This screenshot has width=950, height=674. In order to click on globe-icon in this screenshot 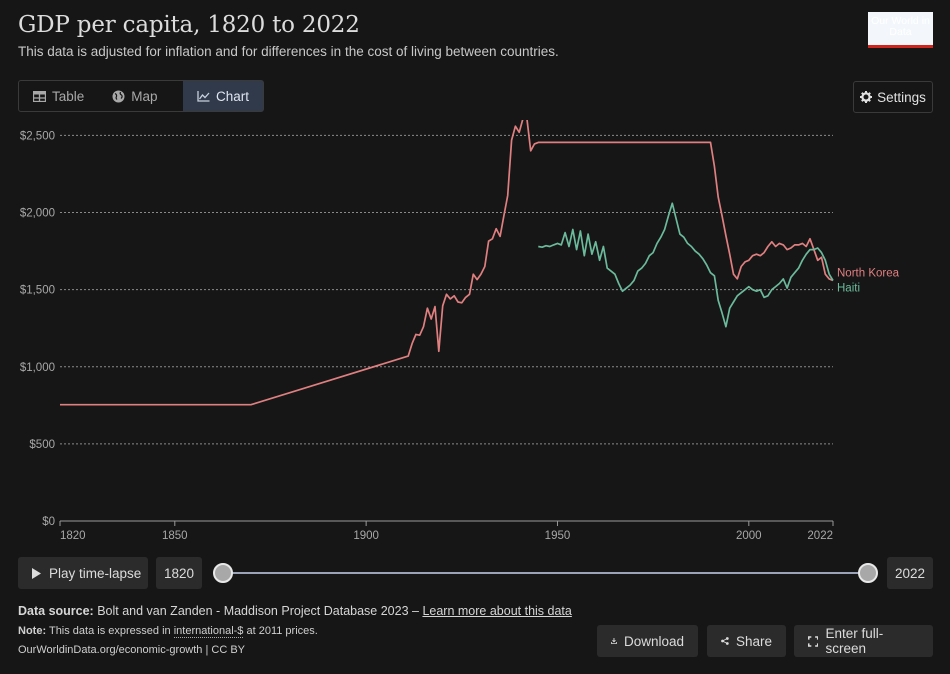, I will do `click(118, 96)`.